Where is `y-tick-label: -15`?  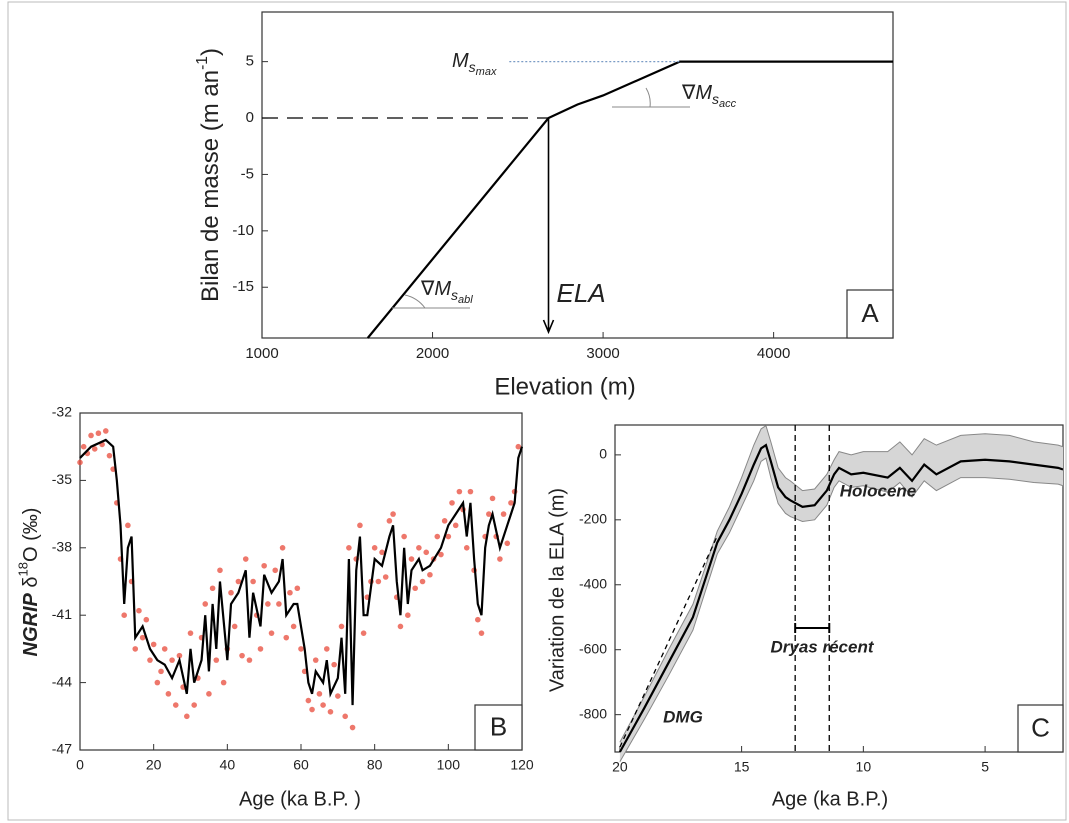
y-tick-label: -15 is located at coordinates (243, 286).